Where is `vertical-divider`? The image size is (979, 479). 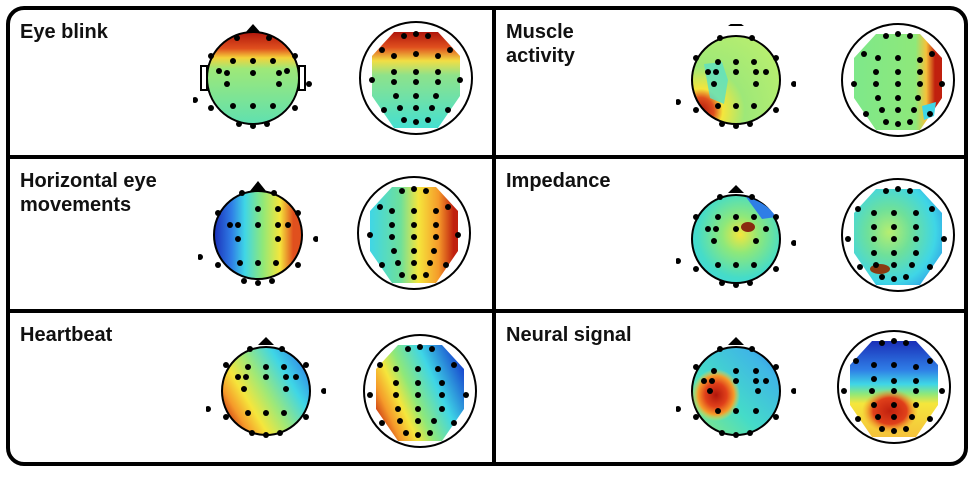 vertical-divider is located at coordinates (494, 236).